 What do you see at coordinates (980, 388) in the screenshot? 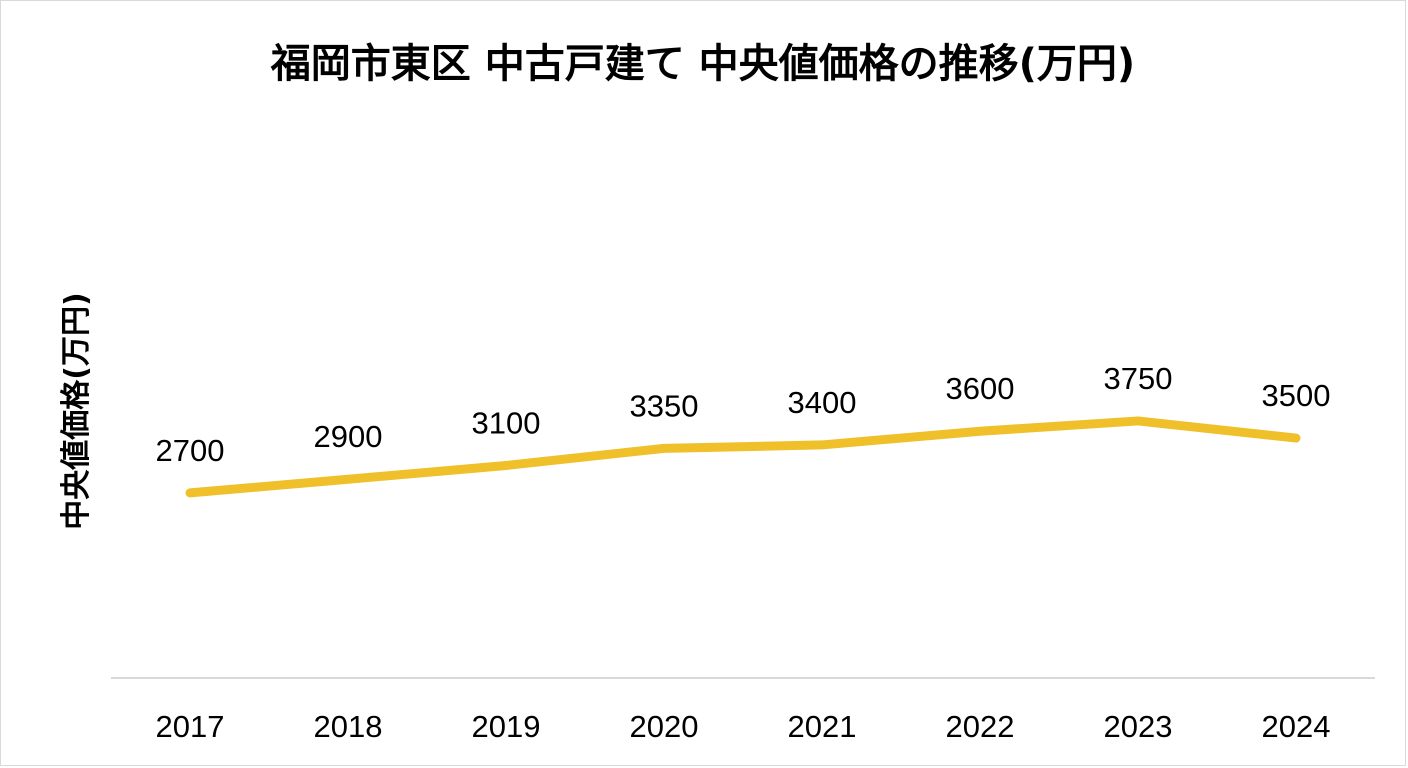
I see `data-label-2022: 3600` at bounding box center [980, 388].